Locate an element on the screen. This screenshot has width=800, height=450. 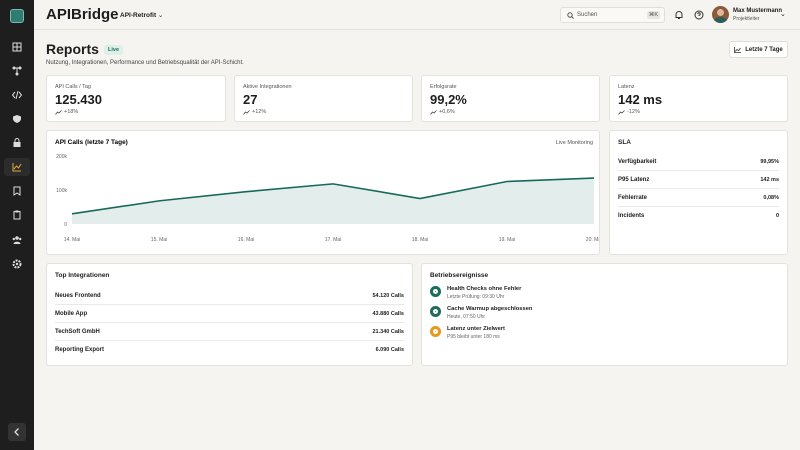
sla-value: 142 ms is located at coordinates (769, 179).